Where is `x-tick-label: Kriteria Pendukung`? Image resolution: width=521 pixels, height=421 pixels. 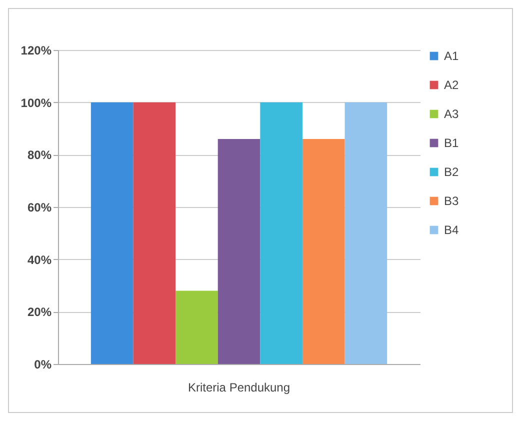
x-tick-label: Kriteria Pendukung is located at coordinates (239, 387).